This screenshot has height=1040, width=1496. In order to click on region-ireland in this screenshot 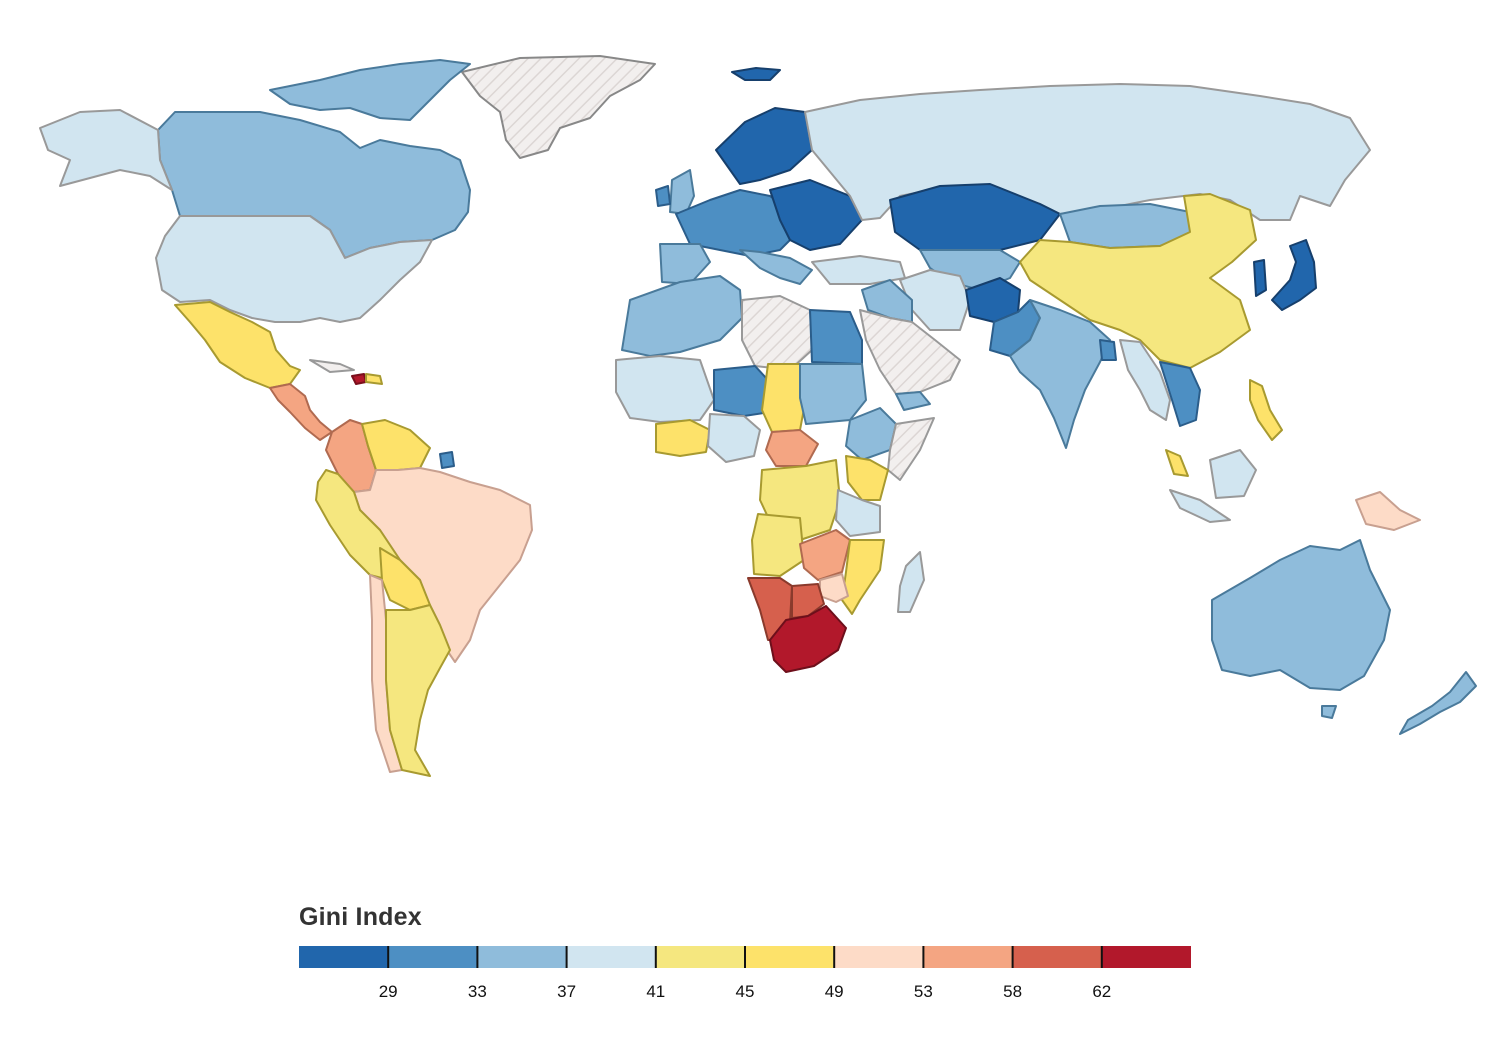, I will do `click(663, 196)`.